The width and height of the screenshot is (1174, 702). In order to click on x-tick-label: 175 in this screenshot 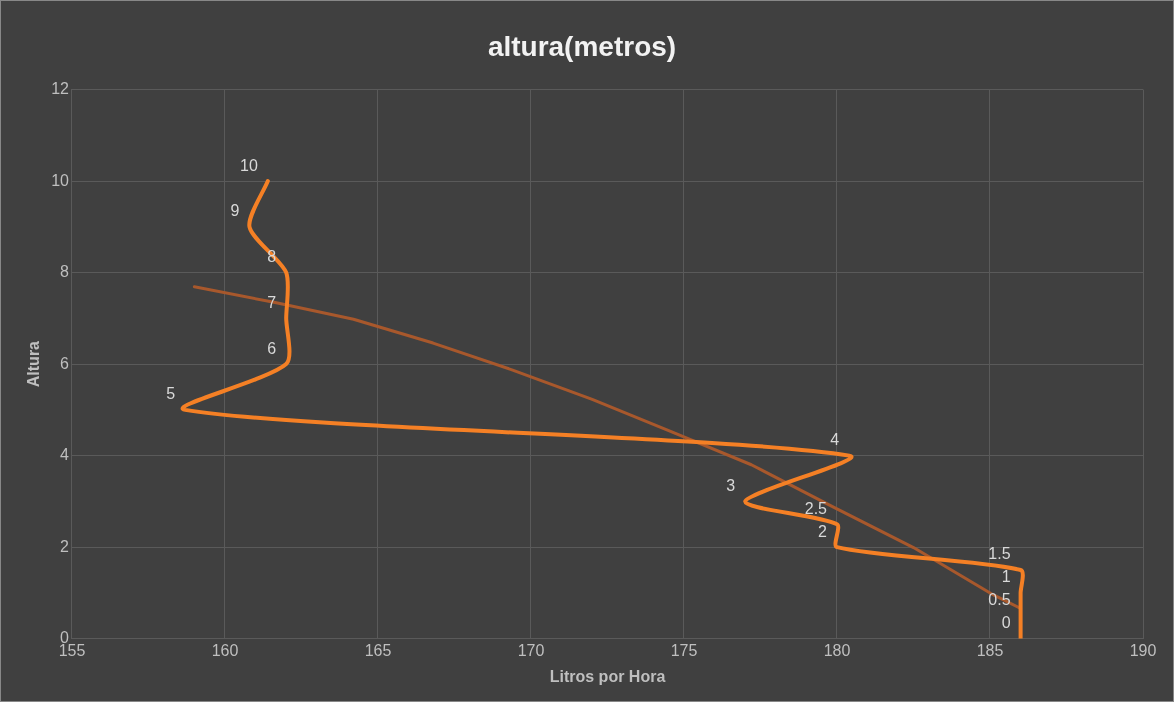, I will do `click(684, 650)`.